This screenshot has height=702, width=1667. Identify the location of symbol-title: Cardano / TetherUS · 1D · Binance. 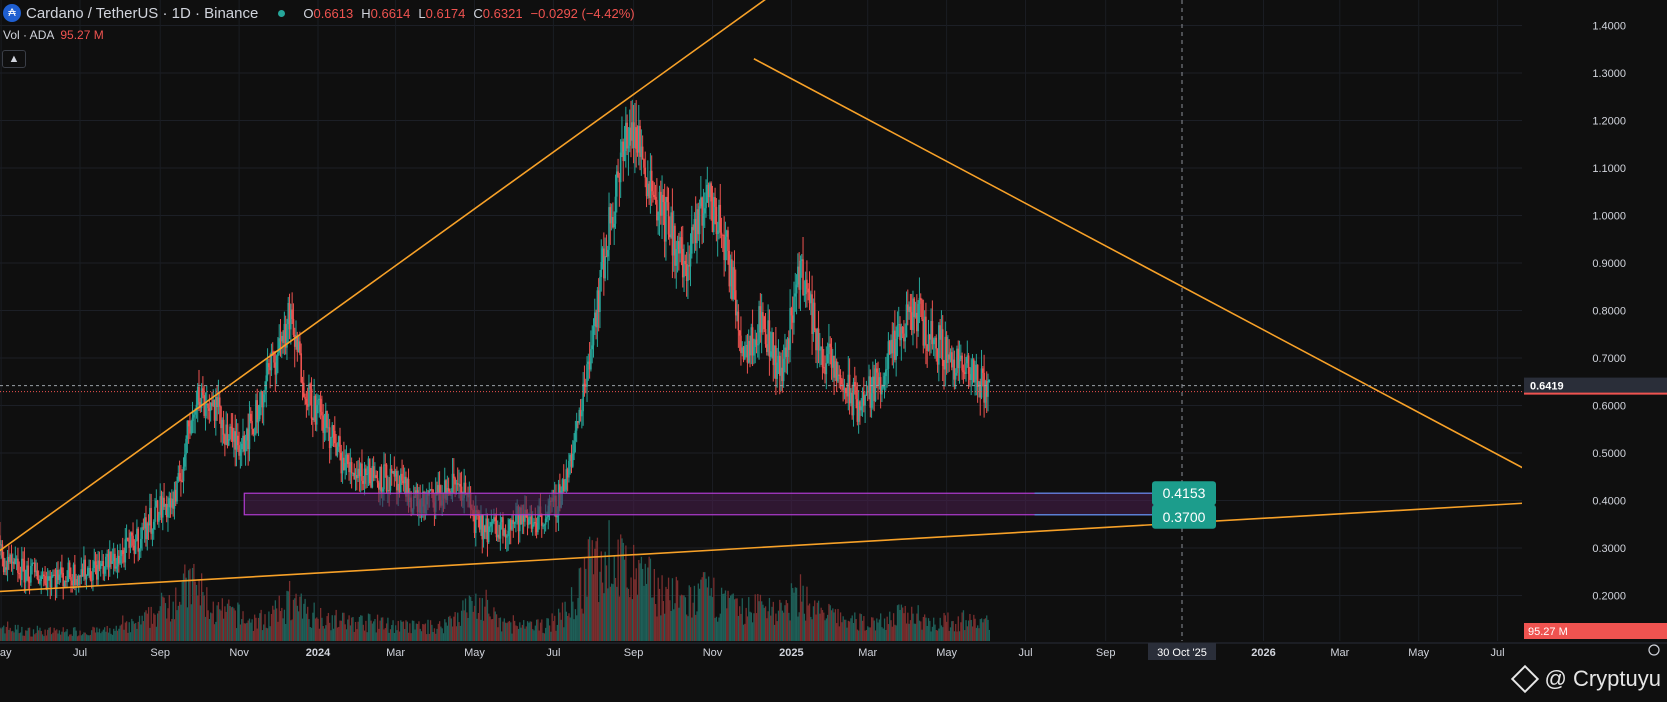
(142, 13).